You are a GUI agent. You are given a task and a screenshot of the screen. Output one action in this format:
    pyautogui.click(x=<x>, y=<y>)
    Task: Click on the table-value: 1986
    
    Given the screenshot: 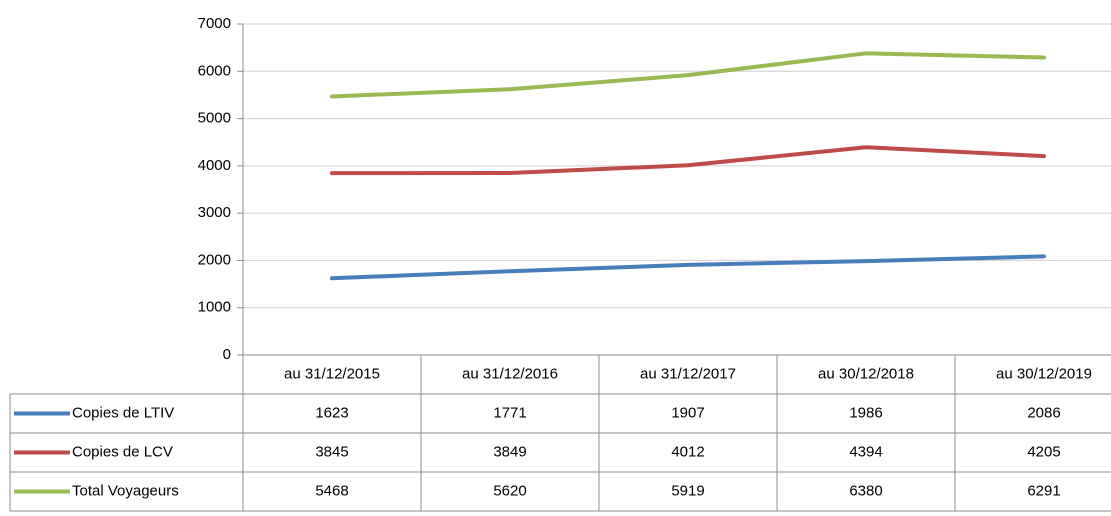 What is the action you would take?
    pyautogui.click(x=865, y=412)
    